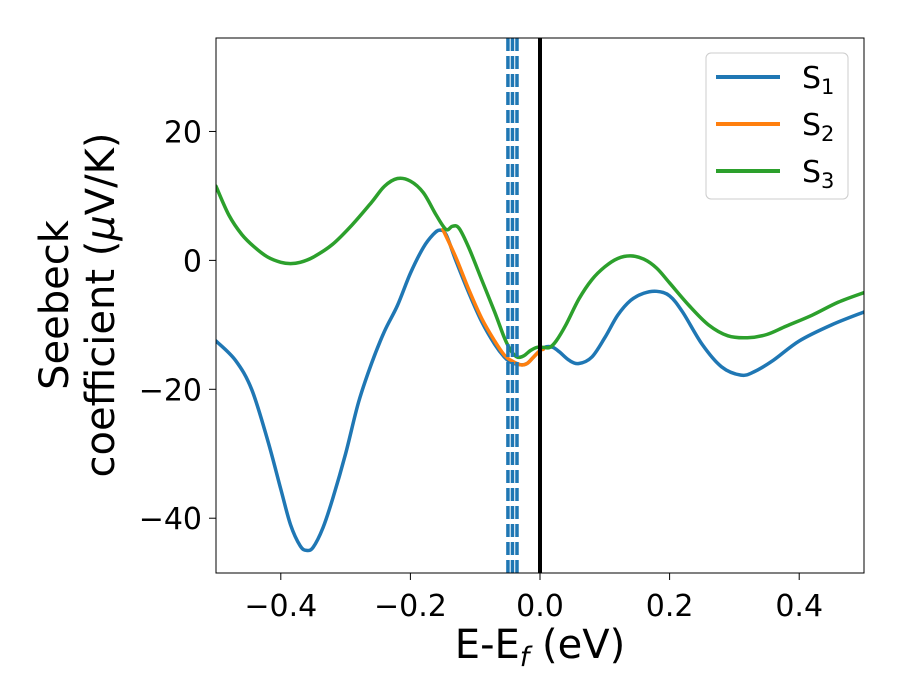 This screenshot has height=700, width=900. Describe the element at coordinates (280, 606) in the screenshot. I see `x-tick-label: −0.4` at that location.